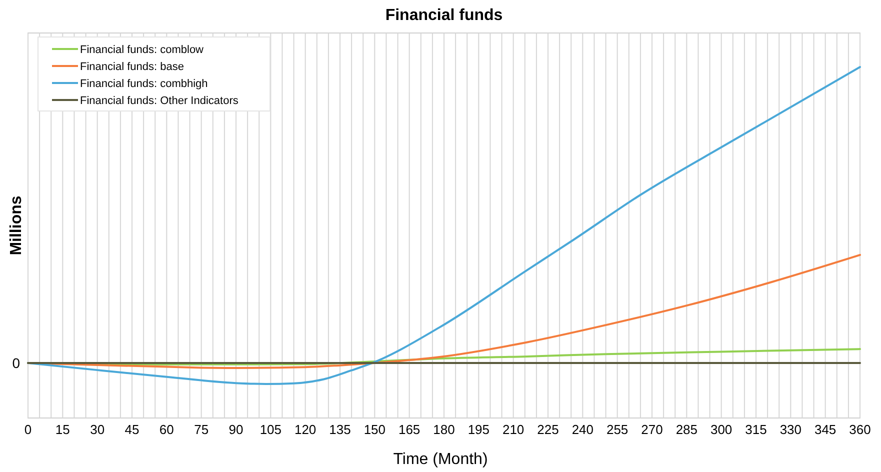 This screenshot has height=472, width=881. What do you see at coordinates (16, 362) in the screenshot?
I see `text: 0` at bounding box center [16, 362].